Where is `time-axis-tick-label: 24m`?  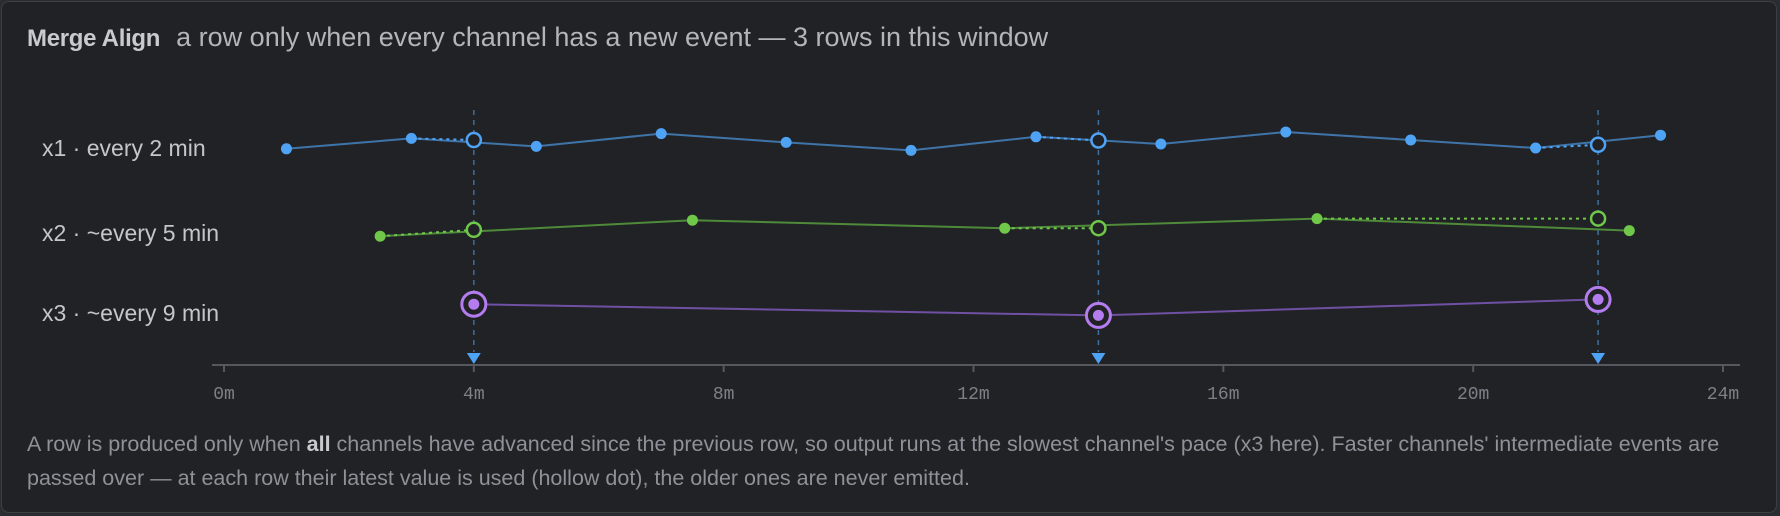 time-axis-tick-label: 24m is located at coordinates (1723, 395).